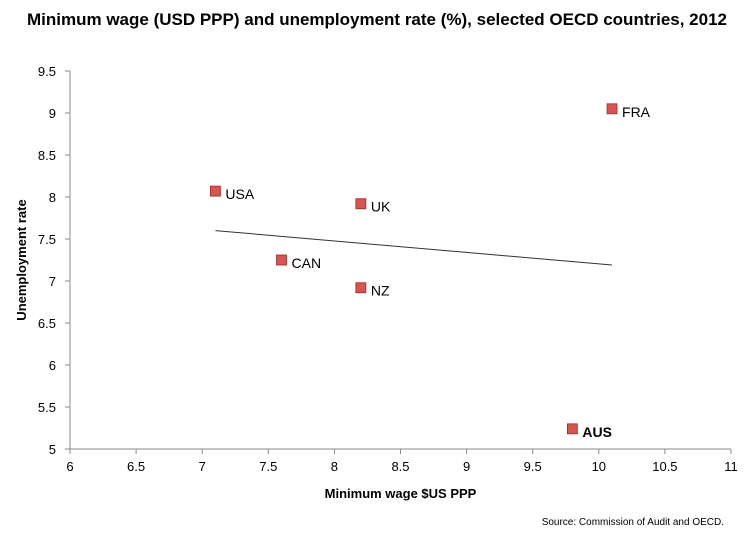  What do you see at coordinates (334, 466) in the screenshot?
I see `x-tick-label: 8` at bounding box center [334, 466].